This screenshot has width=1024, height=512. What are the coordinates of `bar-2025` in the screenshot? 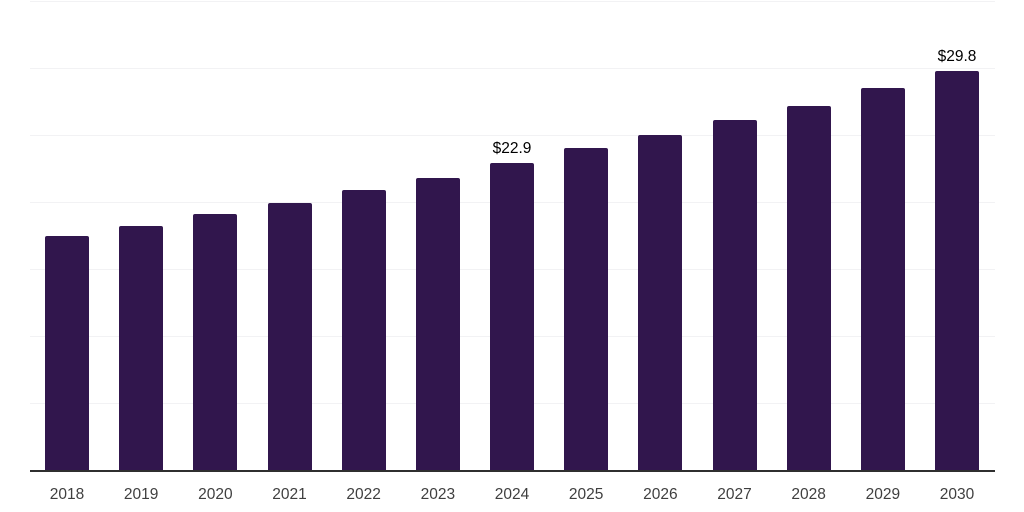 It's located at (586, 309).